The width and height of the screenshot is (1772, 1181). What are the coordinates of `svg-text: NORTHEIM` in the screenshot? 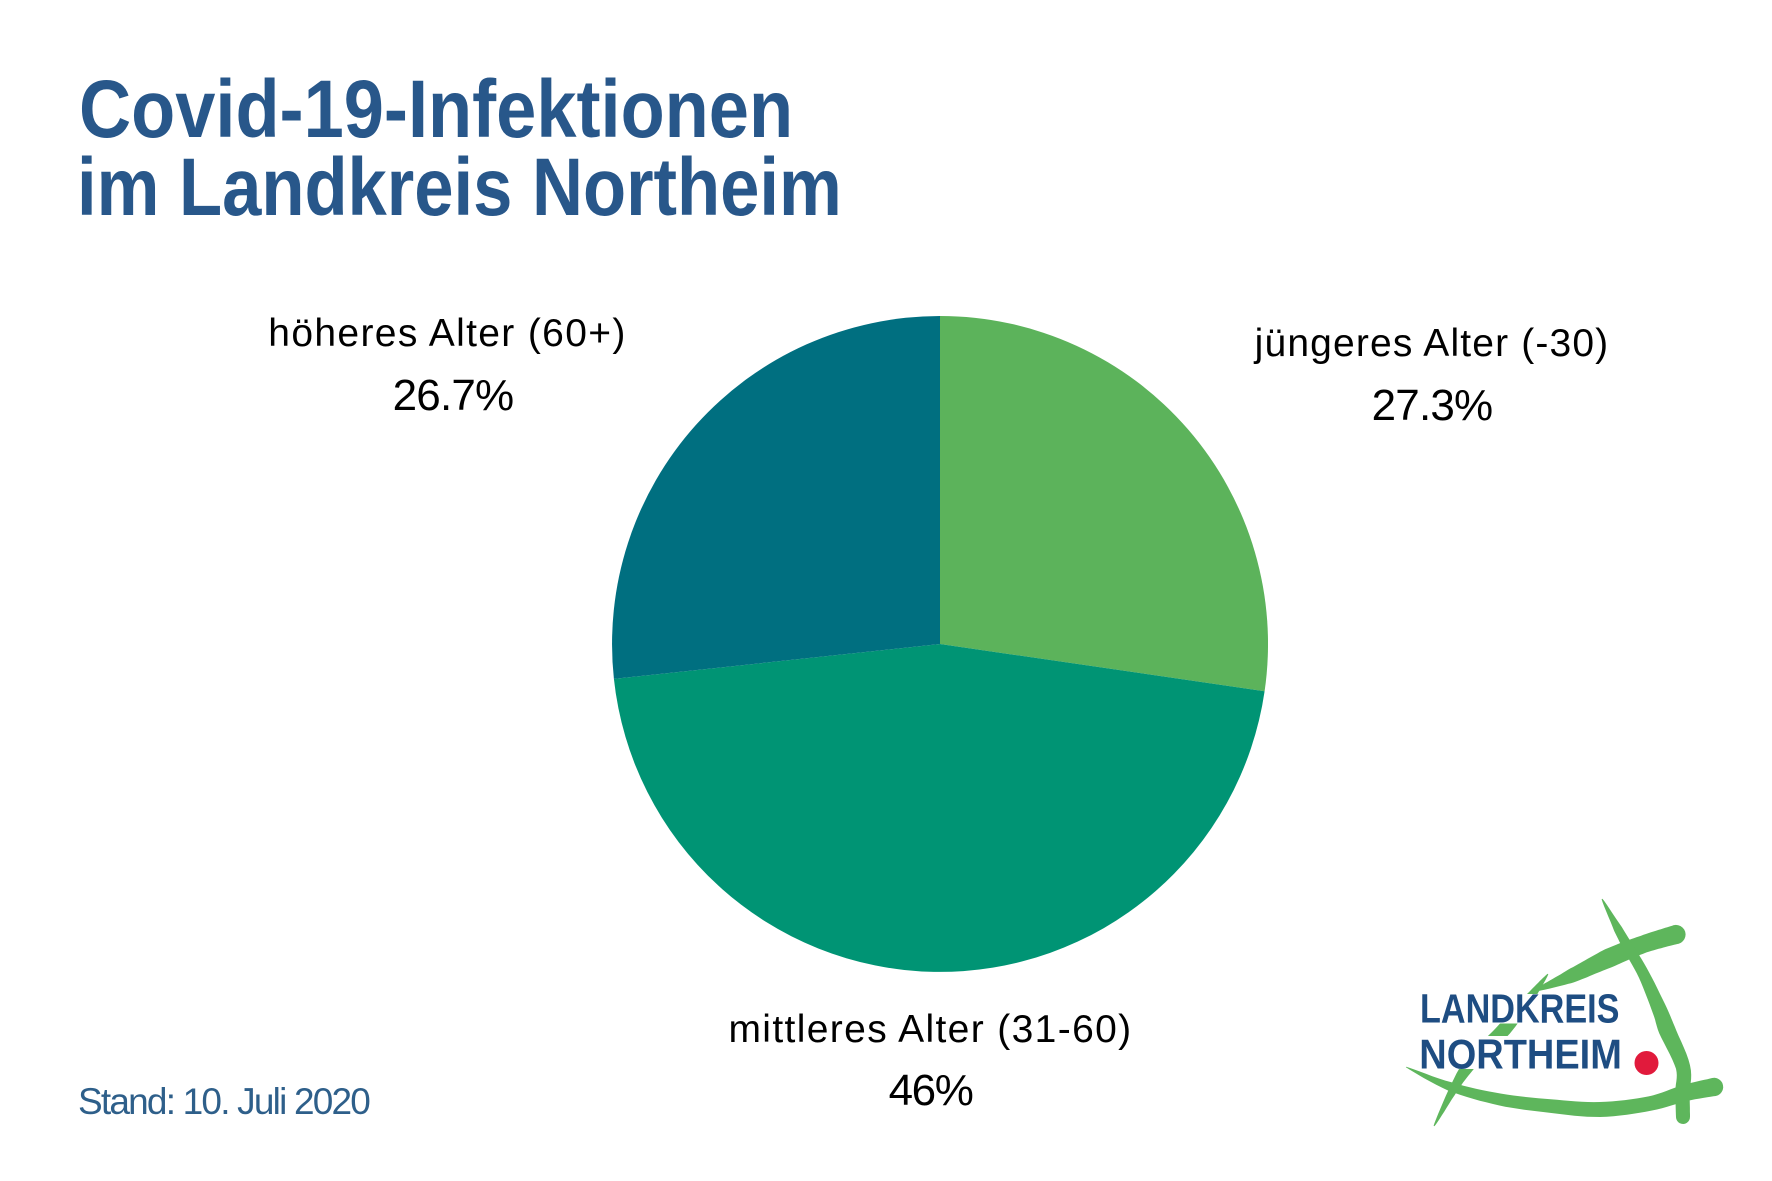 It's located at (1520, 1054).